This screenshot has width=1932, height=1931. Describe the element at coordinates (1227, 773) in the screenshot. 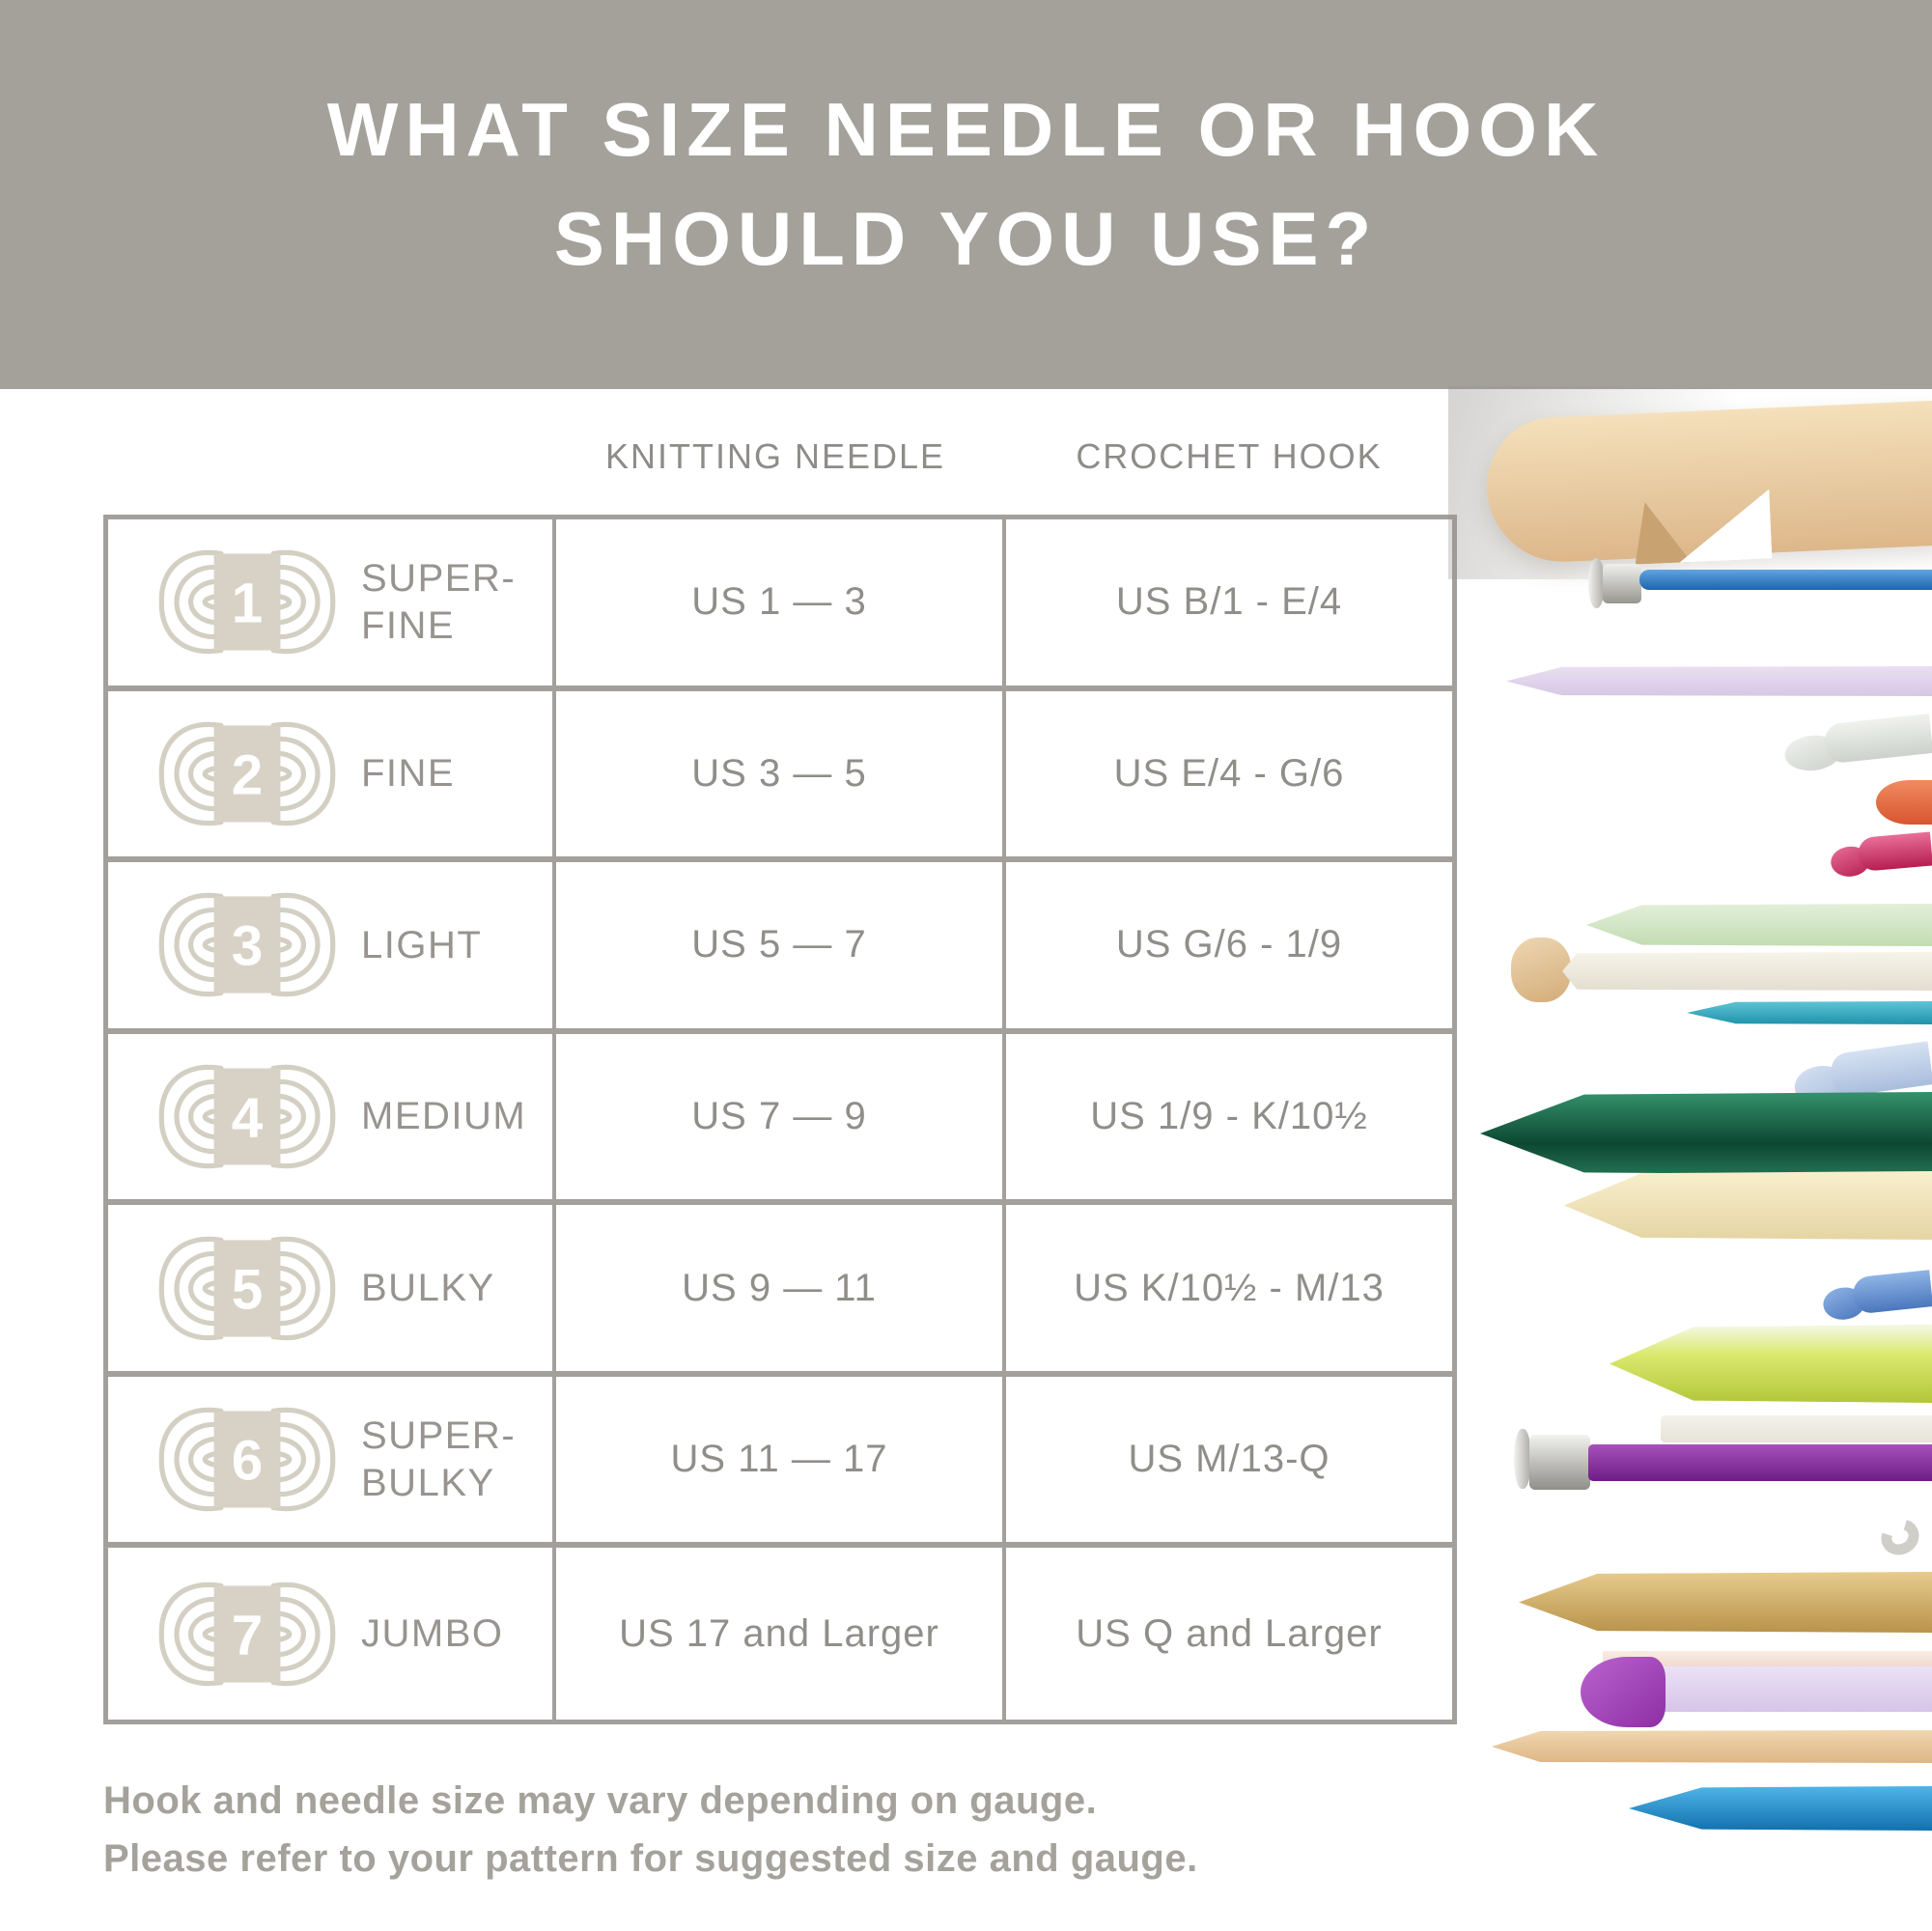

I see `crochet-hook-size: US E/4 - G/6` at that location.